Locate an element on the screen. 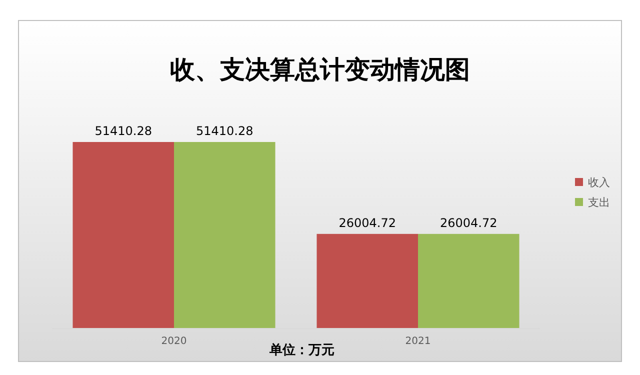 This screenshot has width=640, height=375. x-tick-label: 2020 is located at coordinates (174, 341).